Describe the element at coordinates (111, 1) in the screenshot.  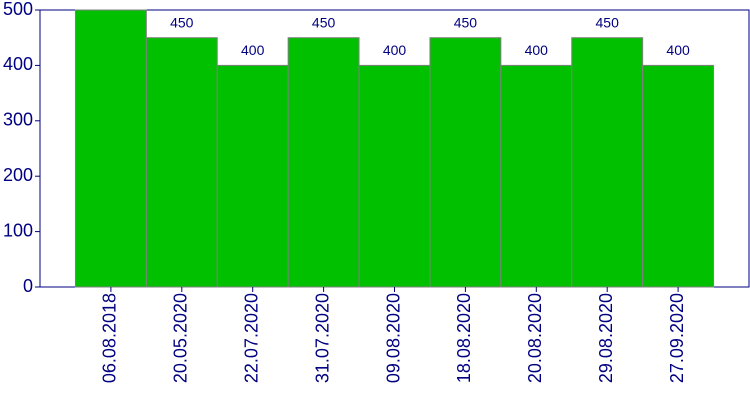
I see `value-label: 500` at that location.